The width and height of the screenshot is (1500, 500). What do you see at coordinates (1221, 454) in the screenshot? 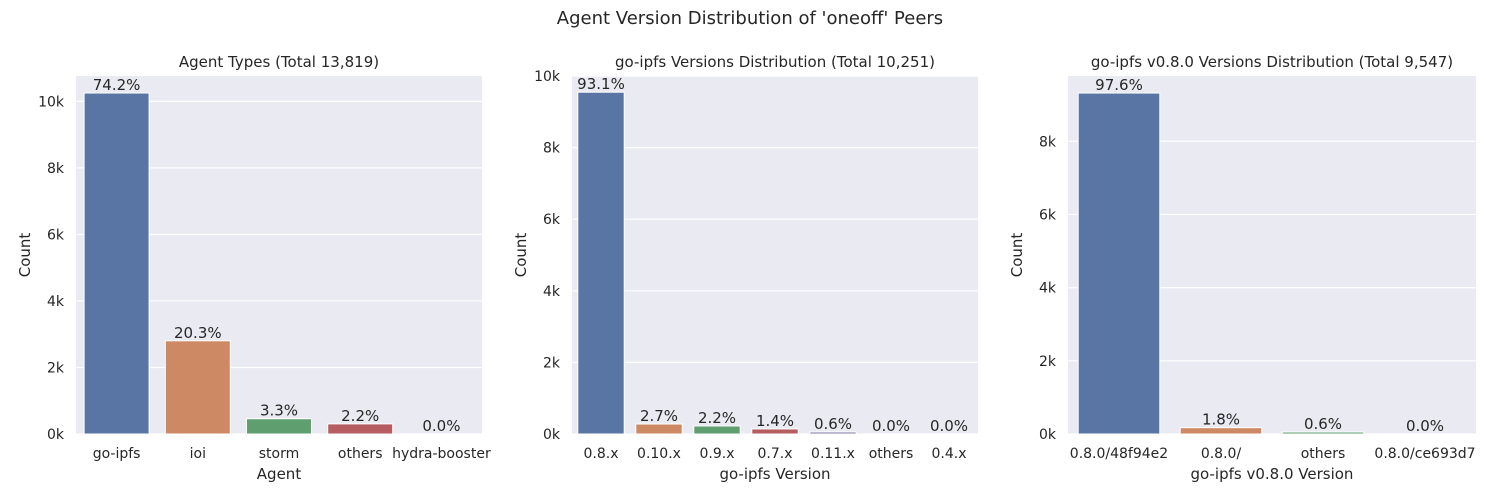
I see `x-tick-label: 0.8.0/` at bounding box center [1221, 454].